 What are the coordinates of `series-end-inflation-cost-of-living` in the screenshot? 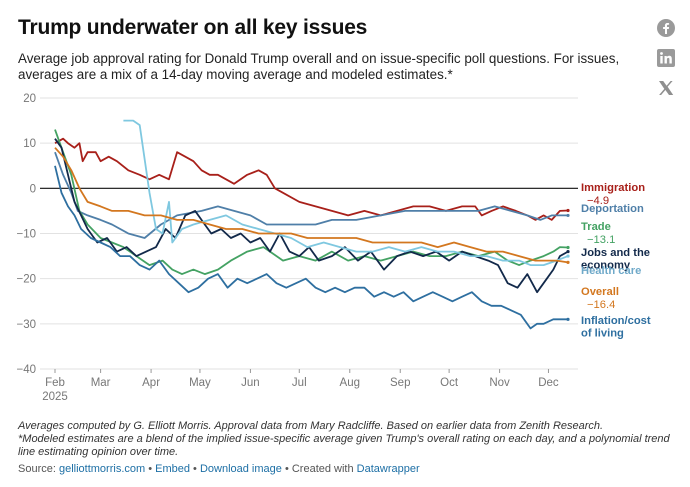 It's located at (568, 319).